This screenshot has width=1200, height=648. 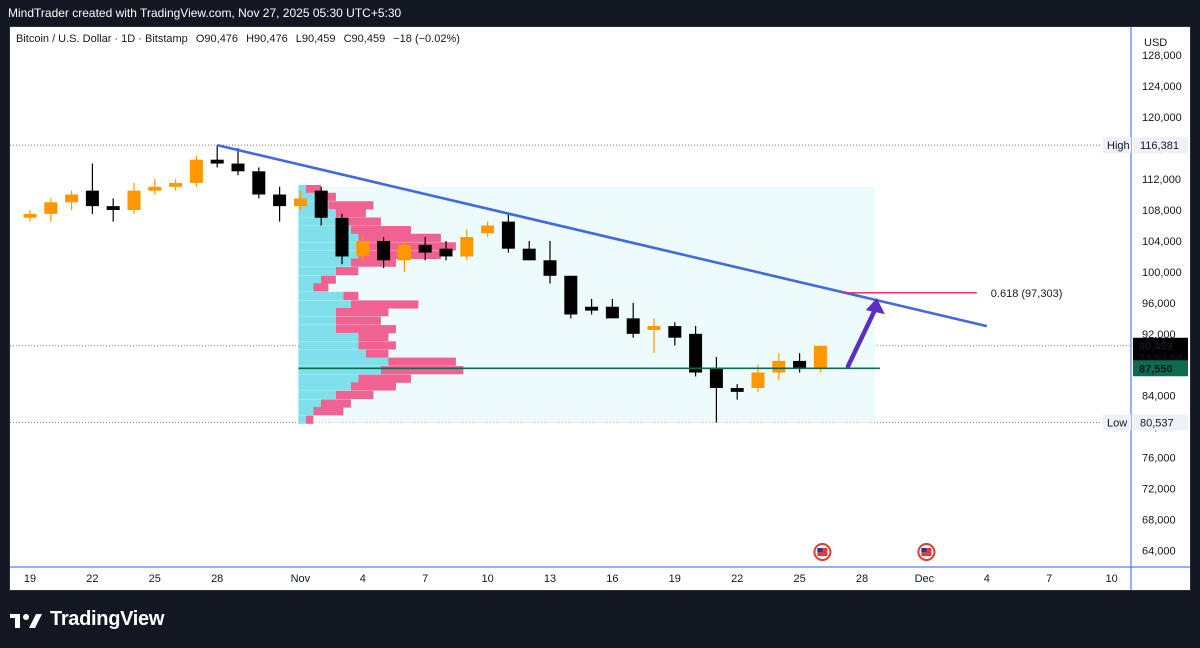 What do you see at coordinates (1027, 294) in the screenshot?
I see `fib-level-label: 0.618 (97,303)` at bounding box center [1027, 294].